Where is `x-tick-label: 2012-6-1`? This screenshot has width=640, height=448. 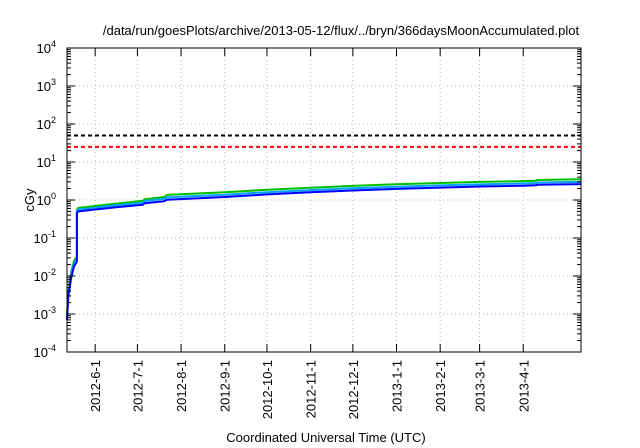 x-tick-label: 2012-6-1 is located at coordinates (95, 386).